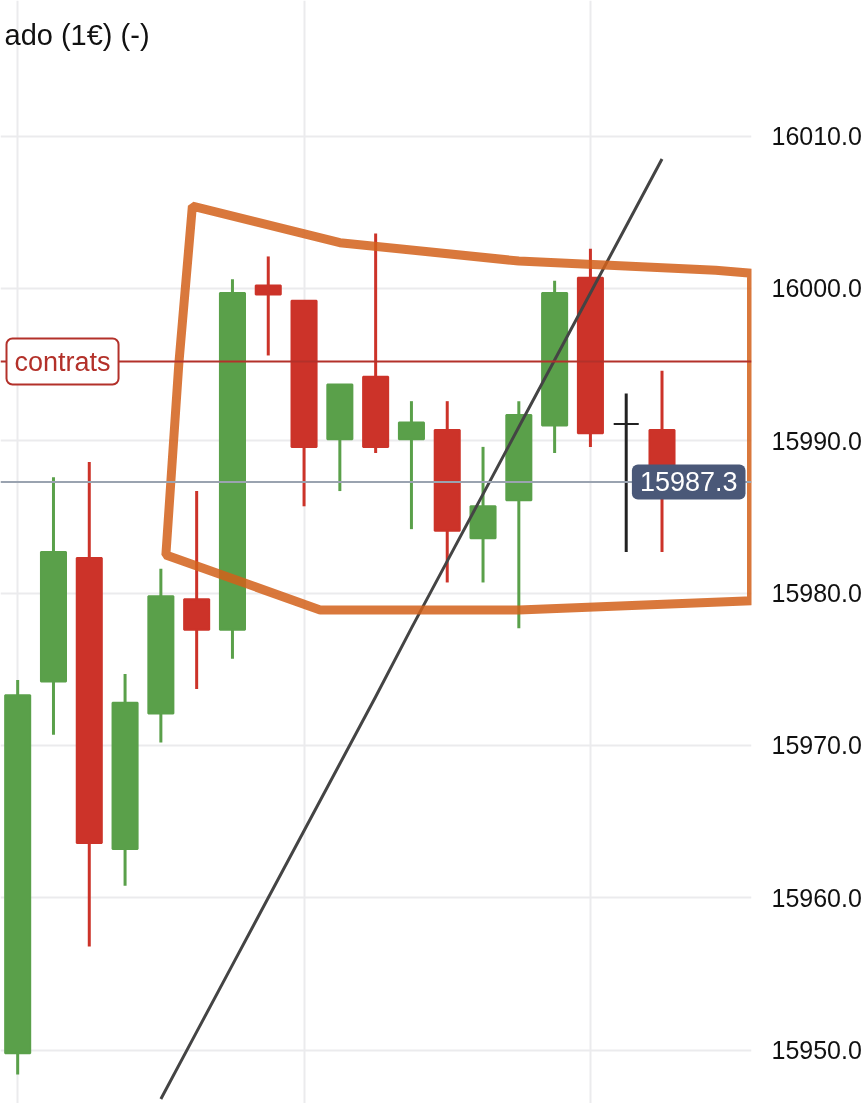  What do you see at coordinates (77, 34) in the screenshot?
I see `text: ado (1€) (-)` at bounding box center [77, 34].